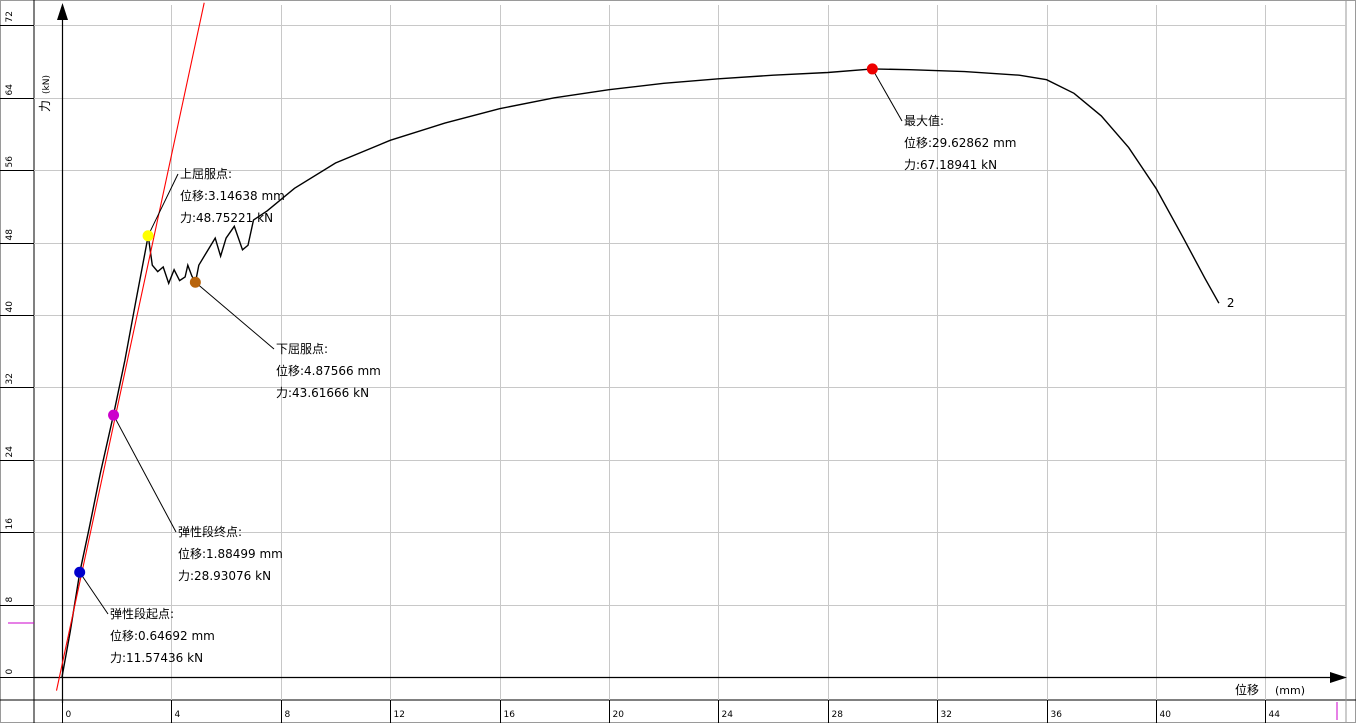 The image size is (1356, 727). What do you see at coordinates (10, 307) in the screenshot?
I see `y-tick-label: 40` at bounding box center [10, 307].